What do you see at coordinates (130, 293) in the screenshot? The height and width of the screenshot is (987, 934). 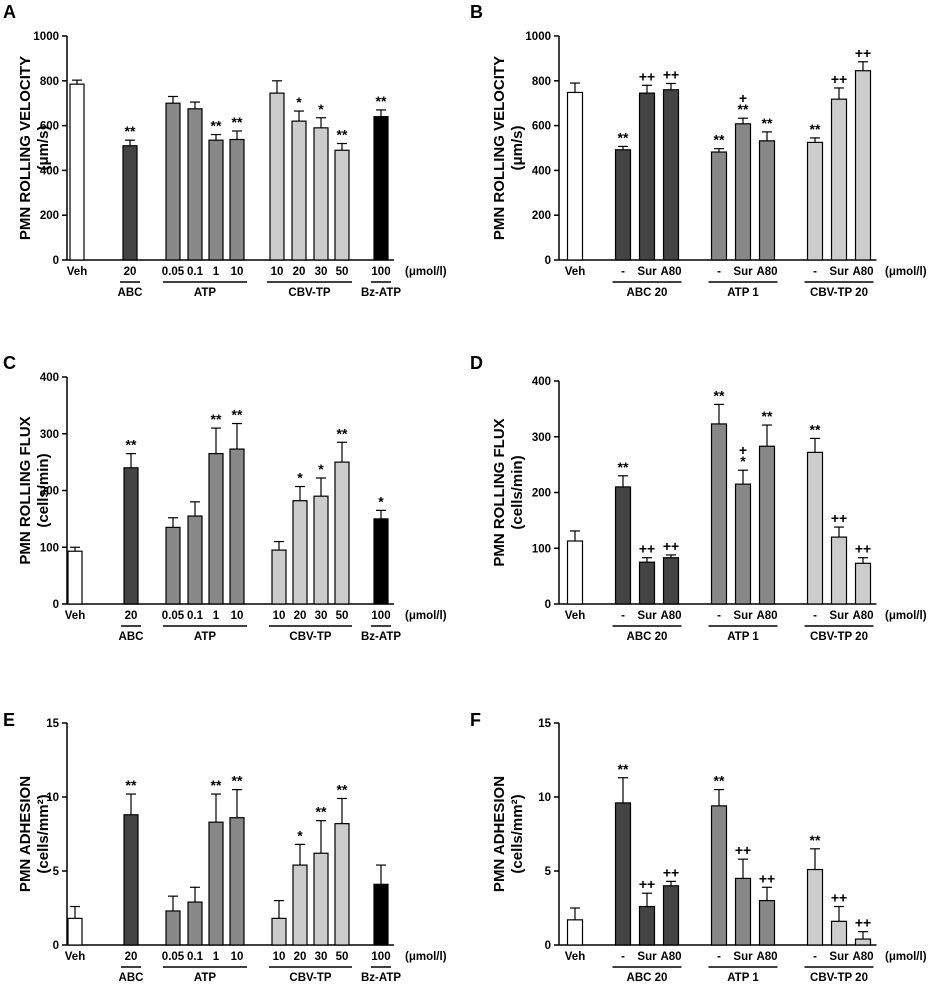 I see `group-label: ABC` at bounding box center [130, 293].